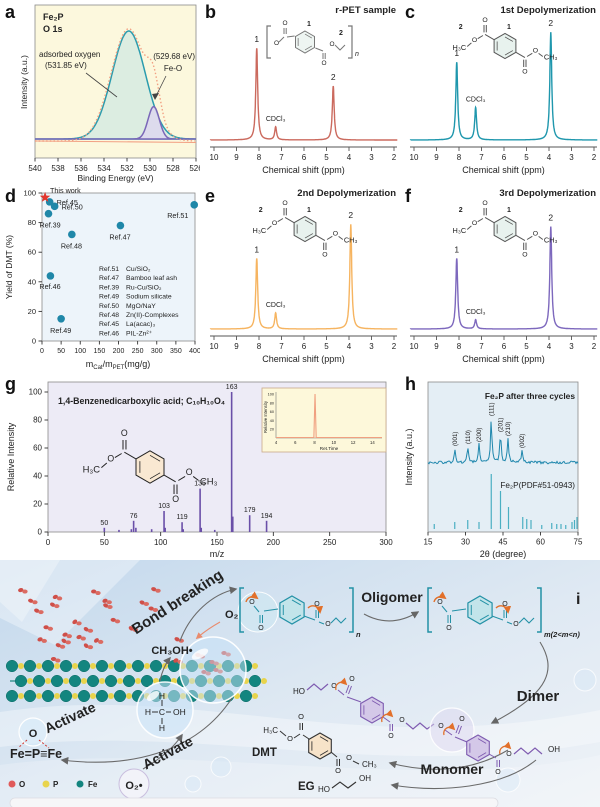 This screenshot has height=807, width=600. What do you see at coordinates (256, 39) in the screenshot?
I see `peak-label: 1` at bounding box center [256, 39].